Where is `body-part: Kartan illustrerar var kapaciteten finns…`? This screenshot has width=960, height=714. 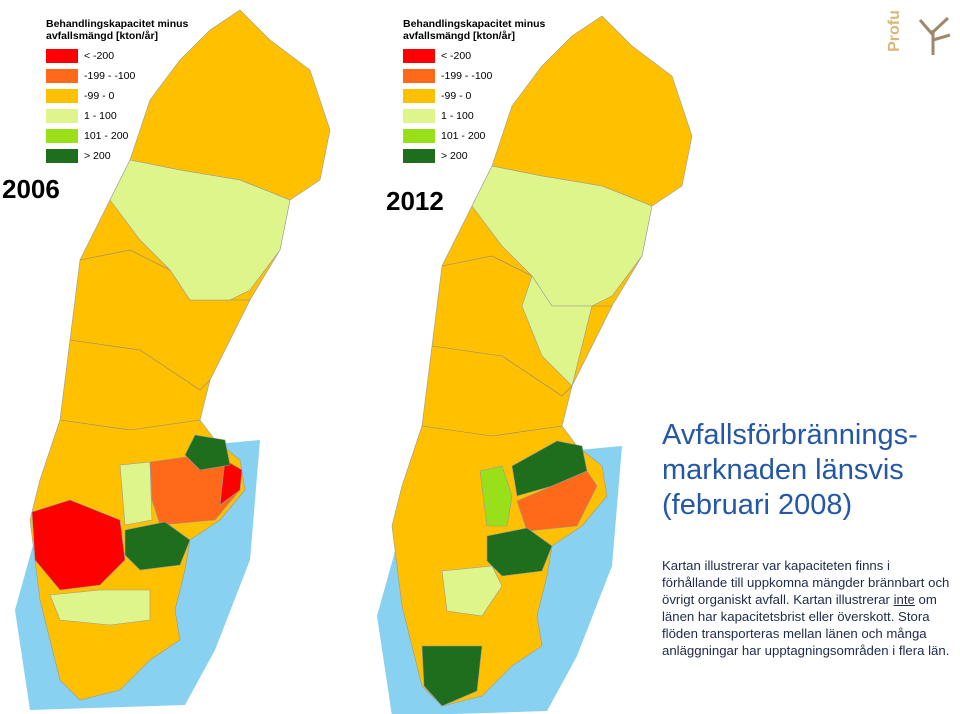 body-part: Kartan illustrerar var kapaciteten finns… is located at coordinates (806, 582).